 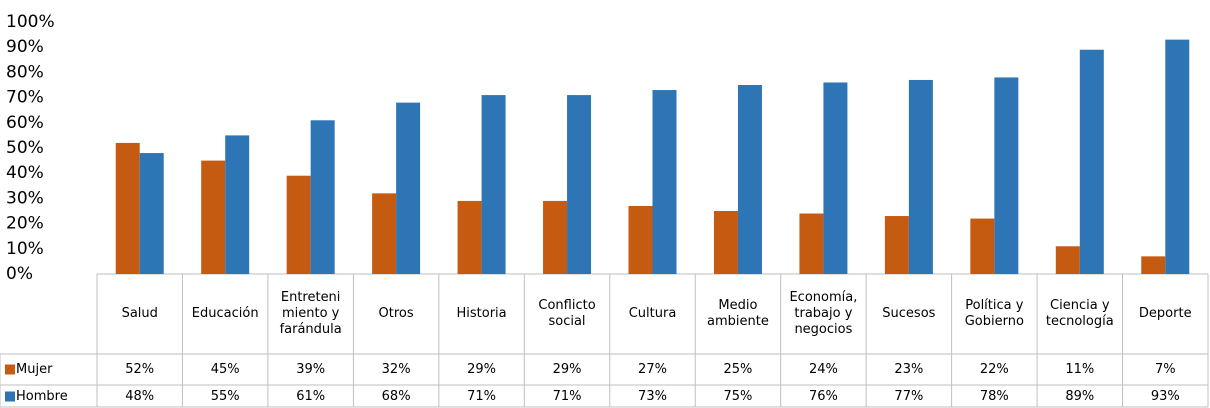 What do you see at coordinates (908, 396) in the screenshot?
I see `table-value: 77%` at bounding box center [908, 396].